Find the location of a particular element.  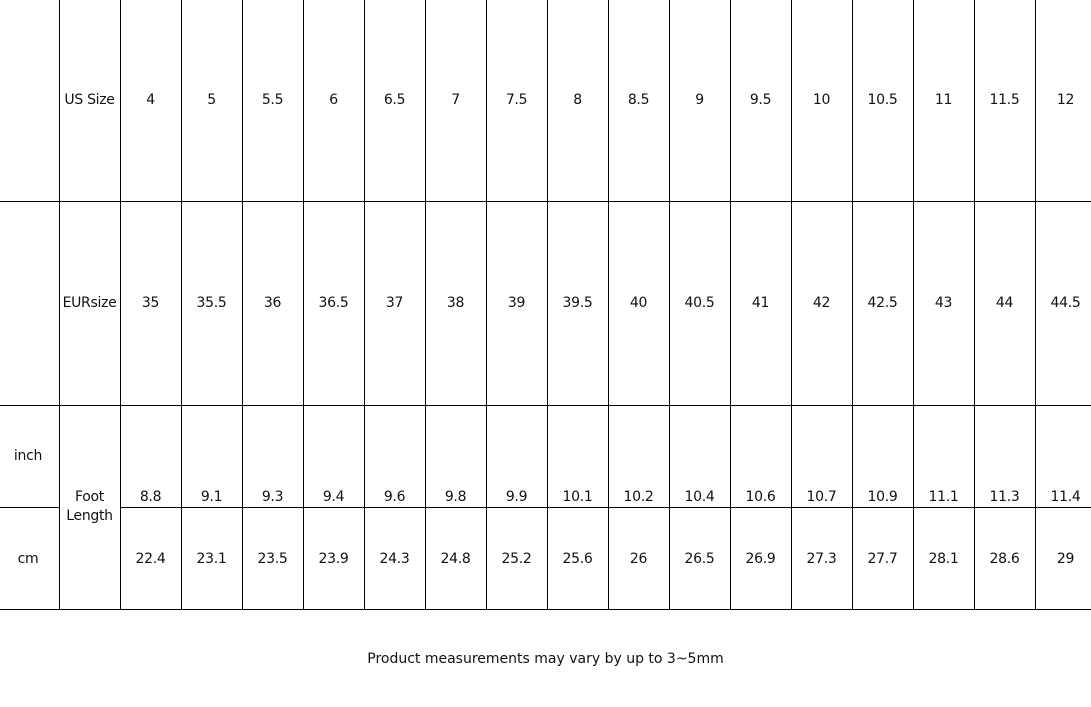

table-cell: 5 is located at coordinates (211, 100).